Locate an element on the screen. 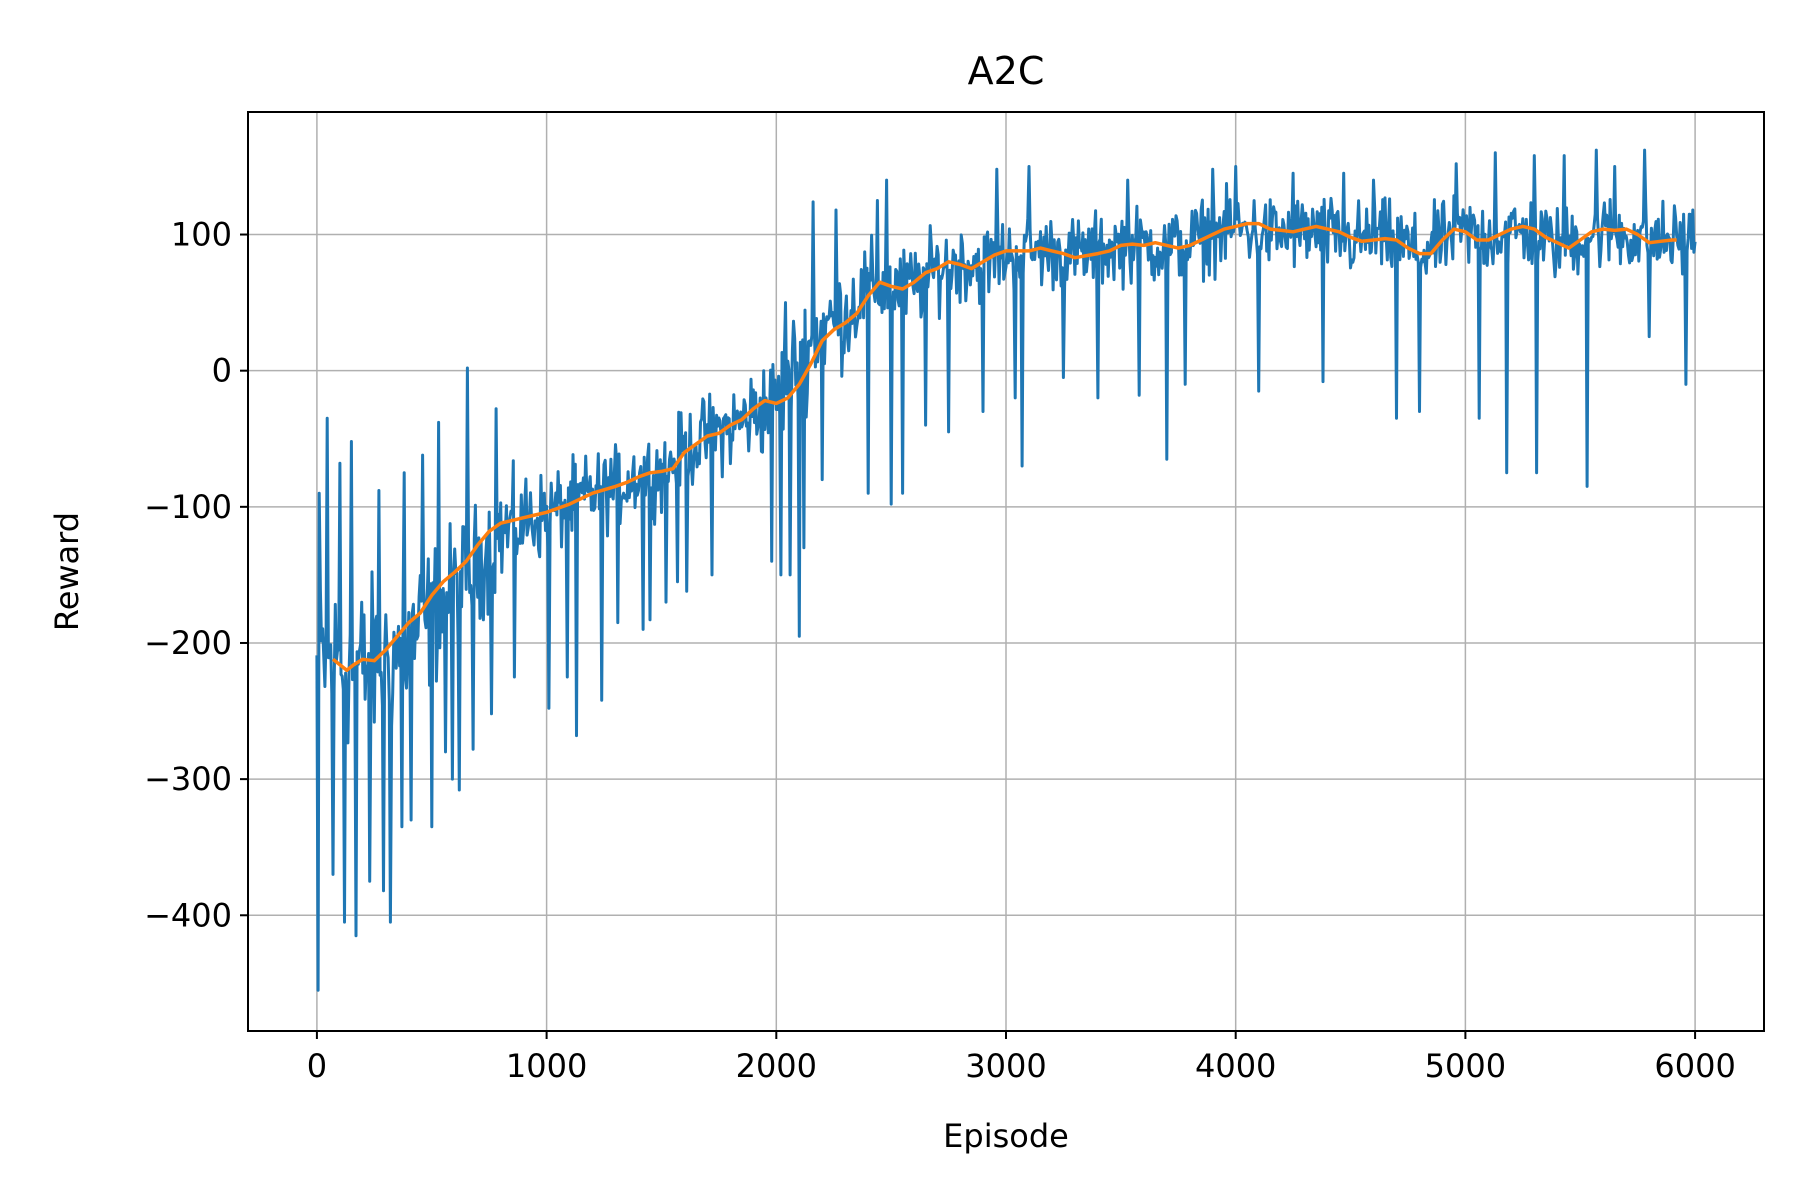  x-tick-label: 4000 is located at coordinates (1235, 1066).